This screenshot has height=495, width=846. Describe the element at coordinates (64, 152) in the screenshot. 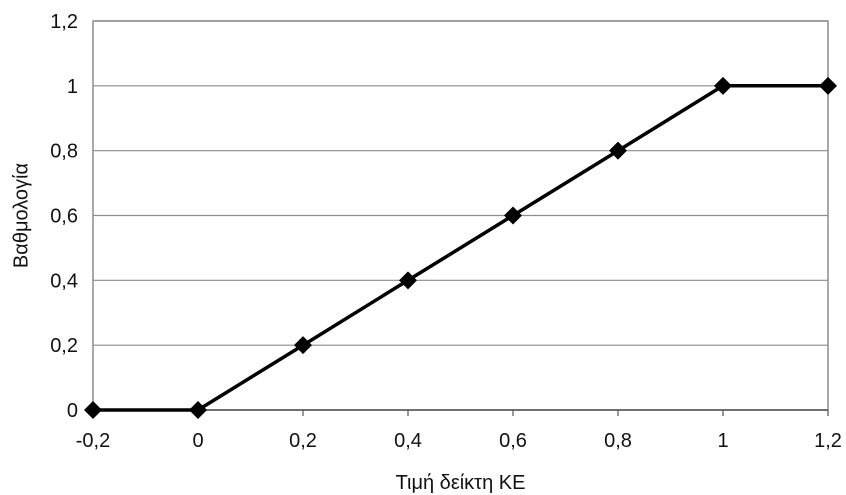

I see `y-tick-label: 0,8` at that location.